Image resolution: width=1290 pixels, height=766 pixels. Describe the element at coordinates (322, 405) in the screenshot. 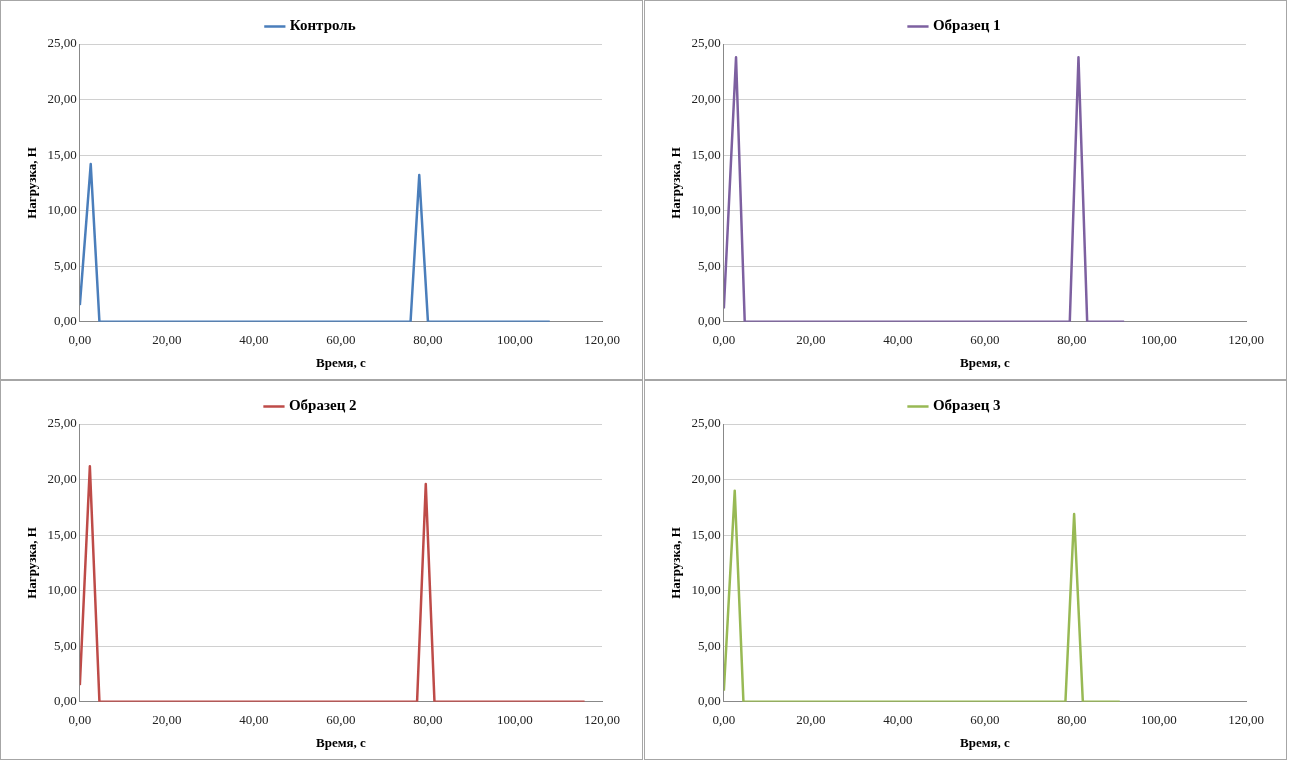

I see `legend-label: Образец 2` at that location.